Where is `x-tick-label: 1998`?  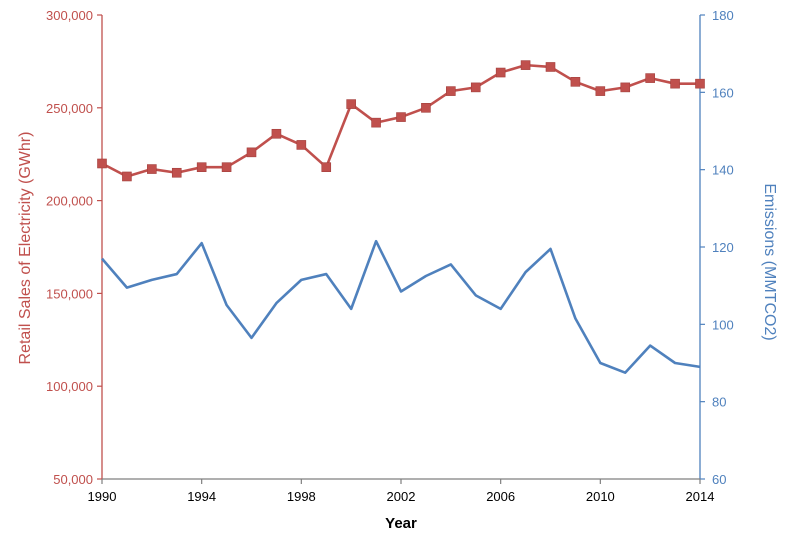
x-tick-label: 1998 is located at coordinates (301, 496).